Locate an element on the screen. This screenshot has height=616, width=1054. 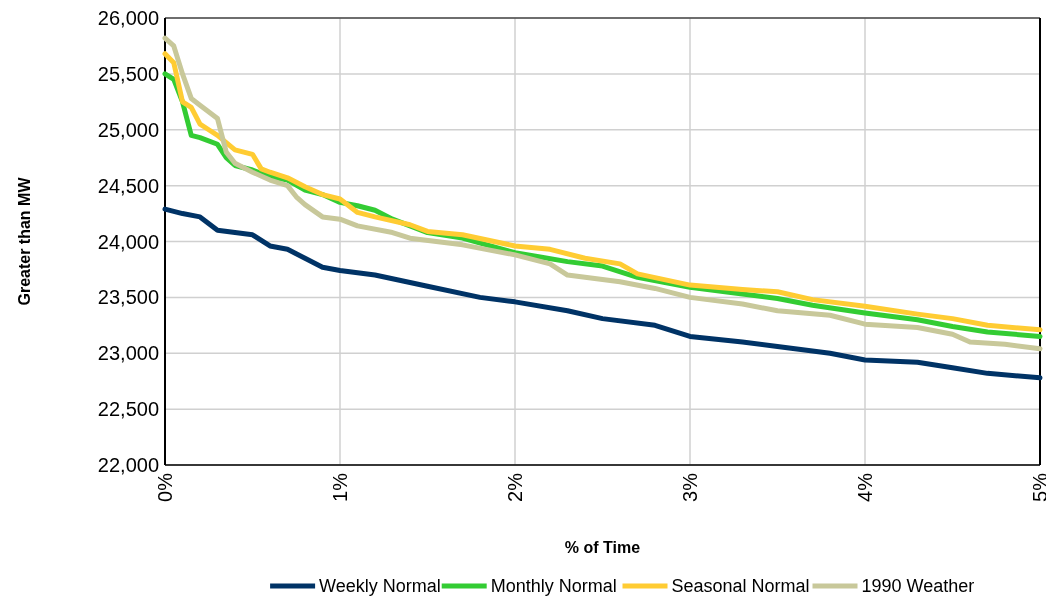
y-tick-label: 23,500 is located at coordinates (128, 297).